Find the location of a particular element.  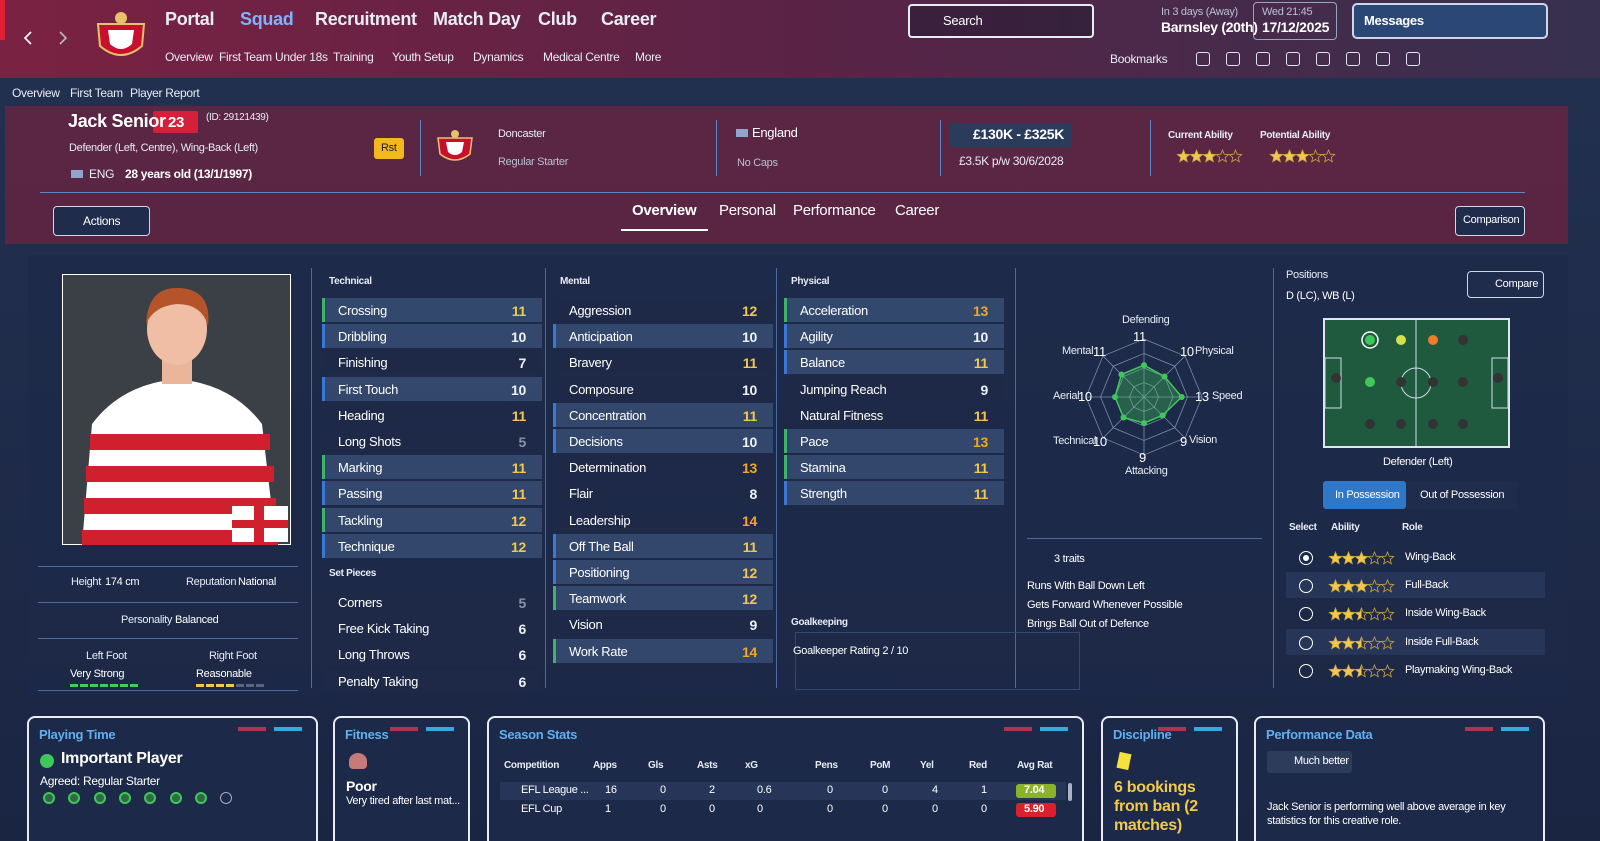

toggle-option: In Possession is located at coordinates (1367, 495).